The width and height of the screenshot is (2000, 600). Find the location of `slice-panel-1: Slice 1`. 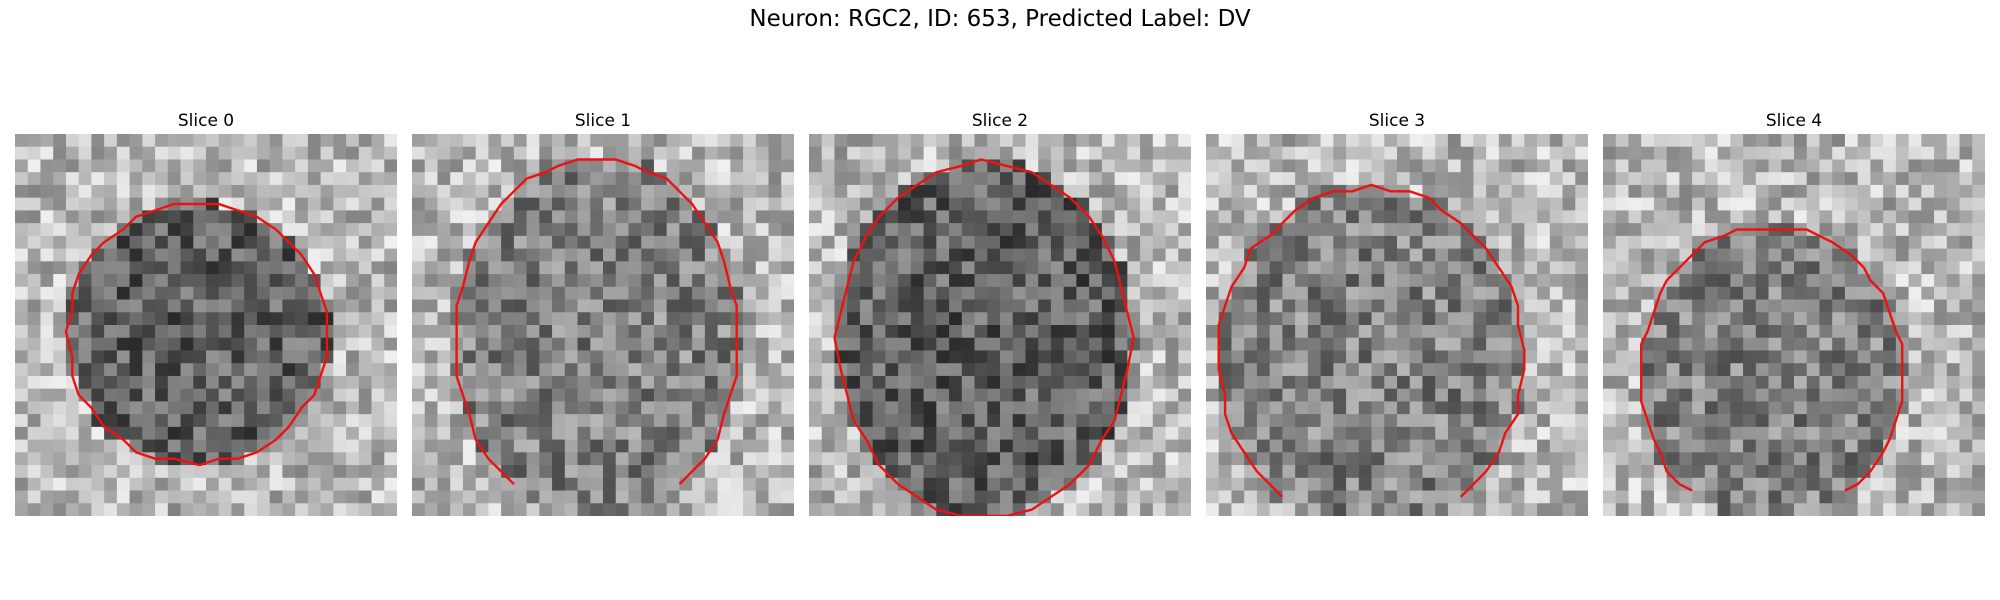

slice-panel-1: Slice 1 is located at coordinates (603, 312).